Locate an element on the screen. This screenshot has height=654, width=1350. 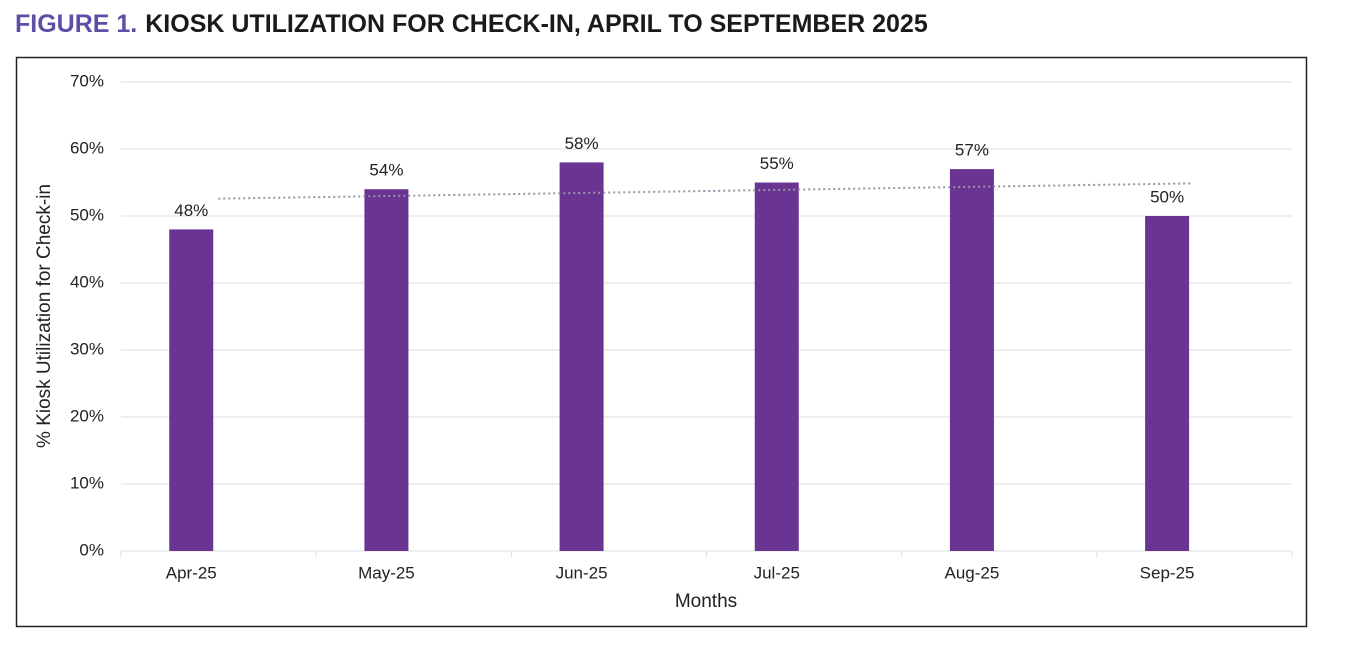
x-tick-label: Jun-25 is located at coordinates (582, 572).